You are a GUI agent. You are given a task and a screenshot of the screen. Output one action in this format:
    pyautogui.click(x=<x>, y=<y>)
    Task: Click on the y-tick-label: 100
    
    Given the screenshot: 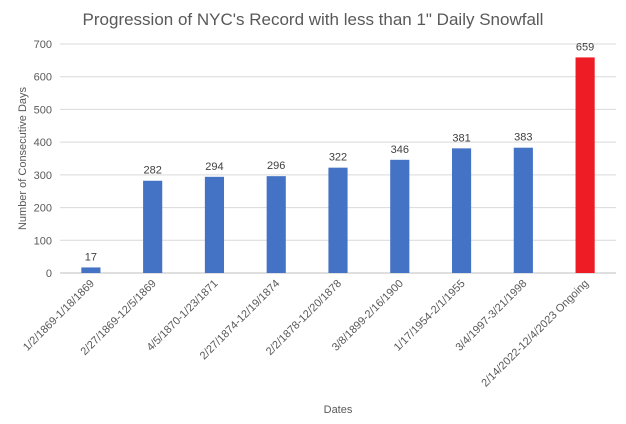 What is the action you would take?
    pyautogui.click(x=43, y=241)
    